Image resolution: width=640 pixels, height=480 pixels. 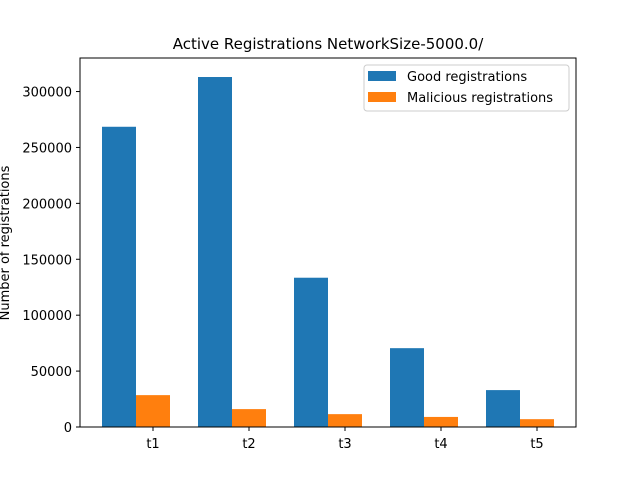 I want to click on y-axis-ticks: 0 50000 100000 150000 200000 250000 300000, so click(x=51, y=261).